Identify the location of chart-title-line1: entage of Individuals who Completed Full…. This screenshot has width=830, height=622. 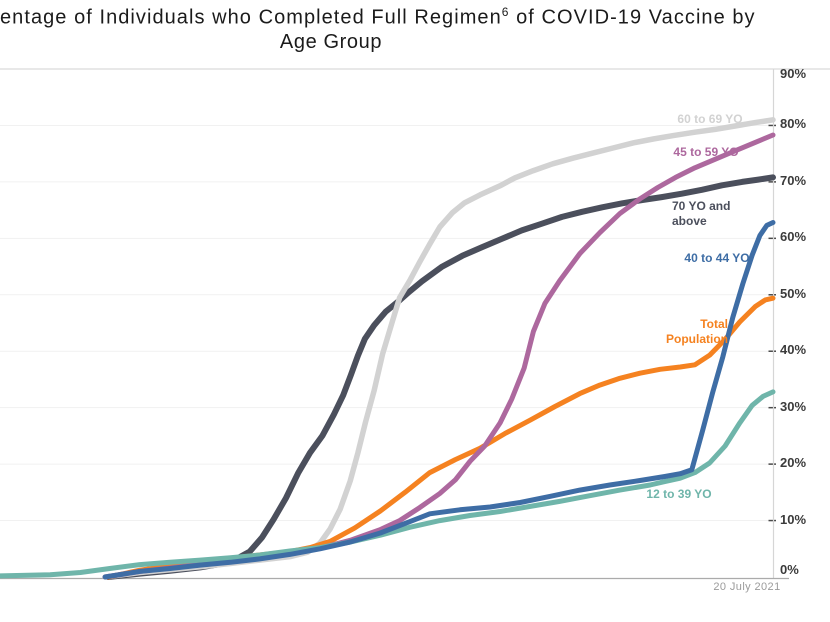
(378, 17).